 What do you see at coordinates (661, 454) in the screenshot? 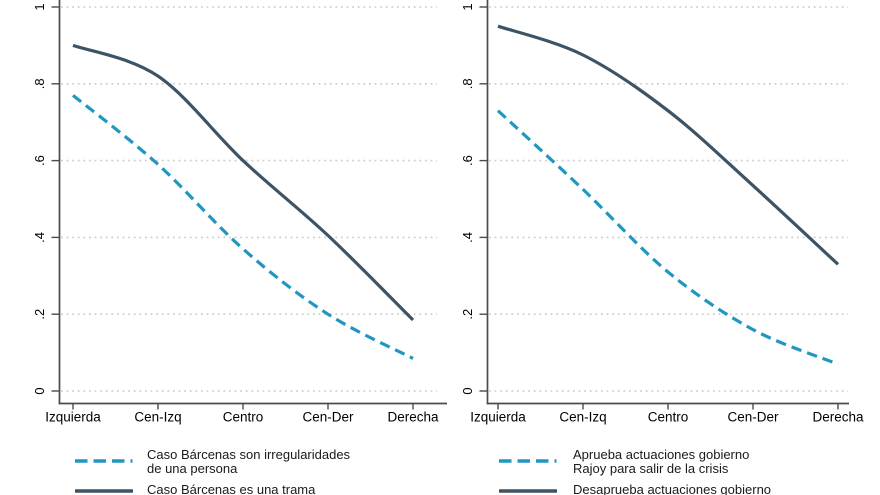
I see `legend-label-line1: Aprueba actuaciones gobierno` at bounding box center [661, 454].